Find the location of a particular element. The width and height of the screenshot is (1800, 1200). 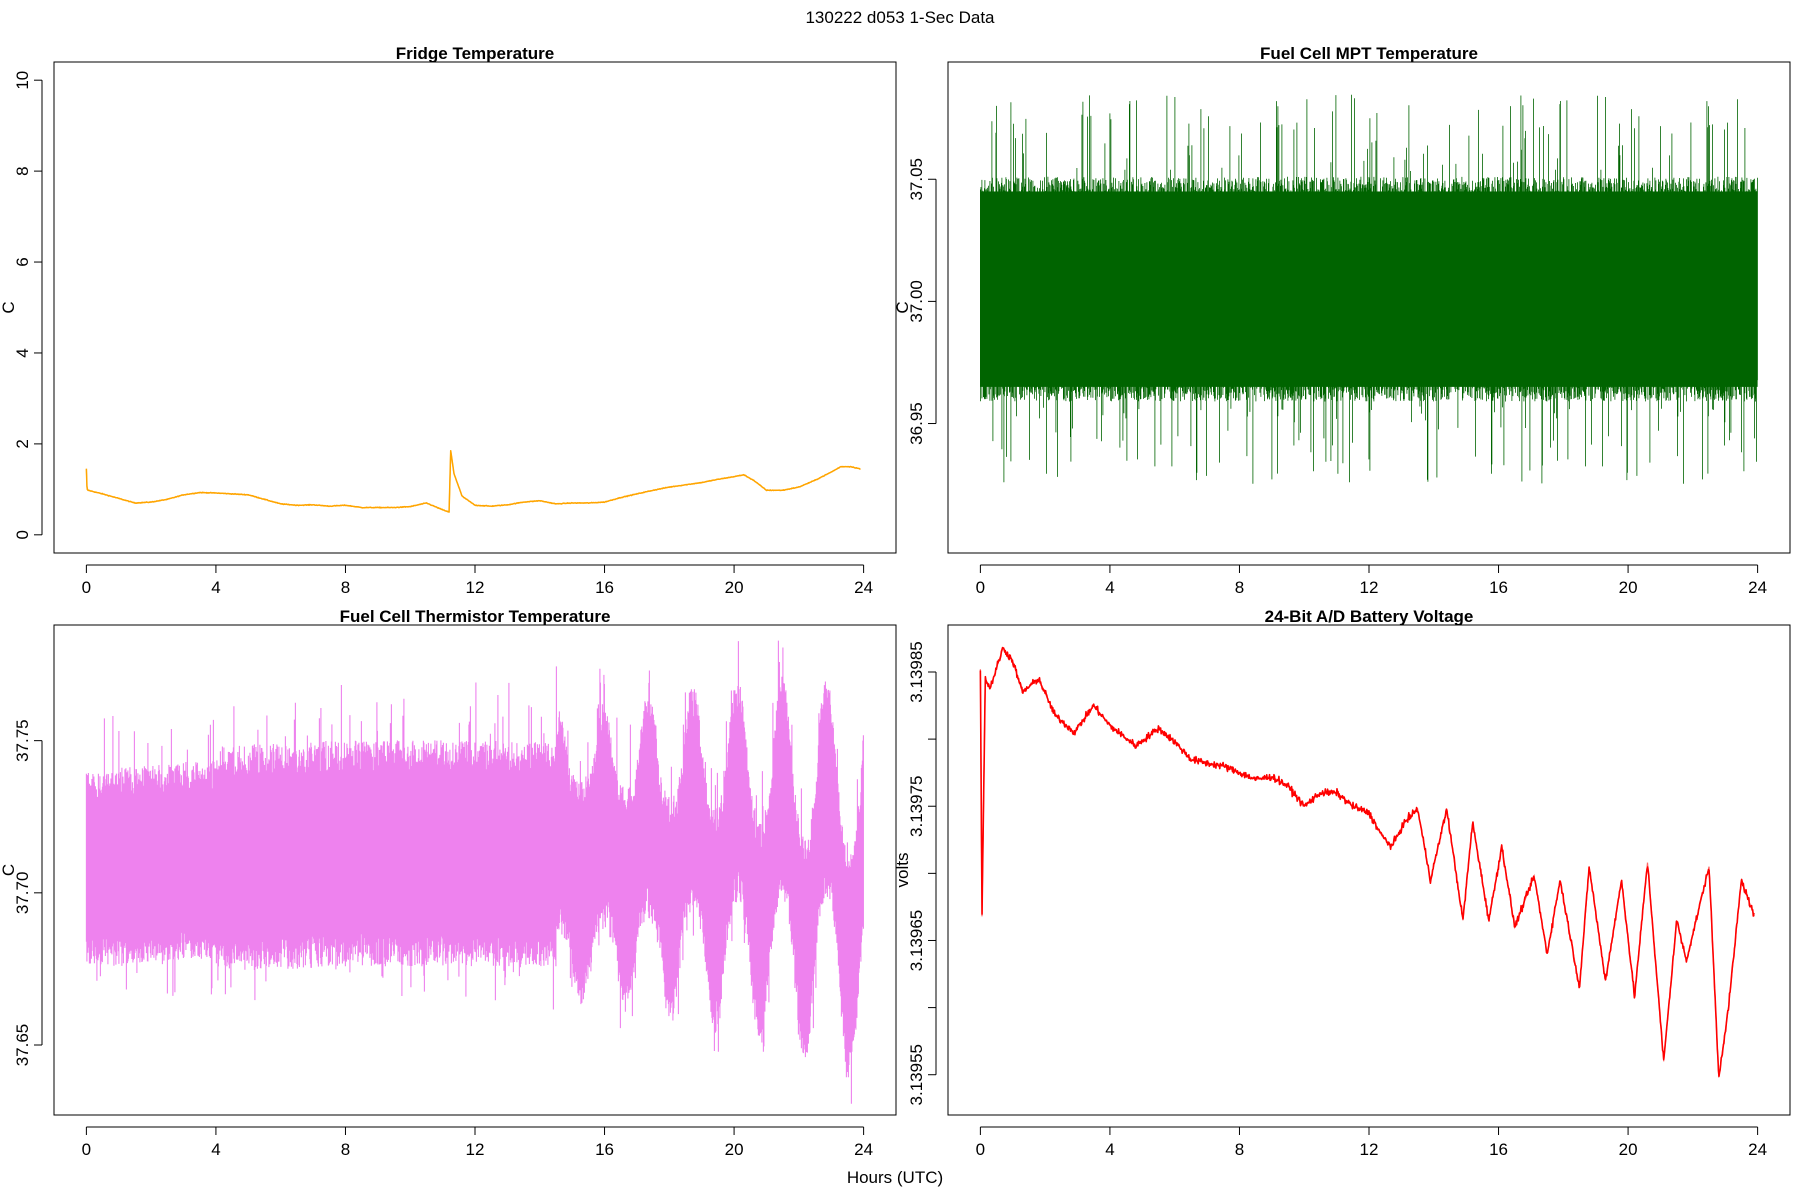

chart-title-mpt: Fuel Cell MPT Temperature is located at coordinates (1369, 53).